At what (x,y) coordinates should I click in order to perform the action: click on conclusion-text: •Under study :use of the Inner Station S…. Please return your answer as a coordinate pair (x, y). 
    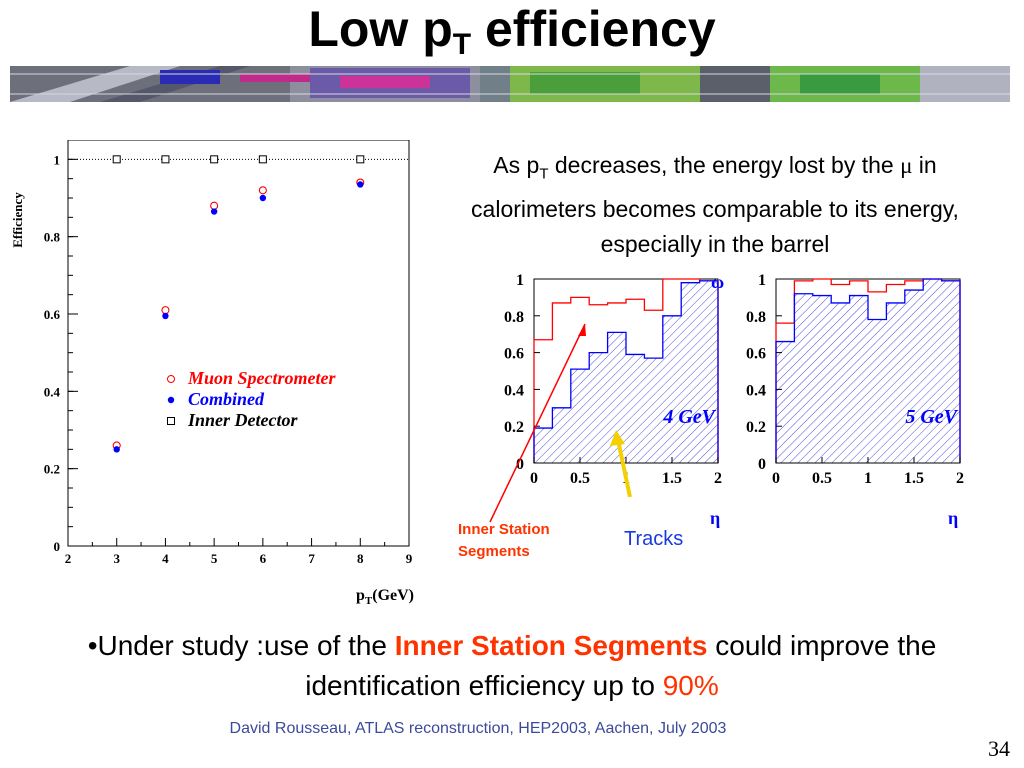
    Looking at the image, I should click on (512, 665).